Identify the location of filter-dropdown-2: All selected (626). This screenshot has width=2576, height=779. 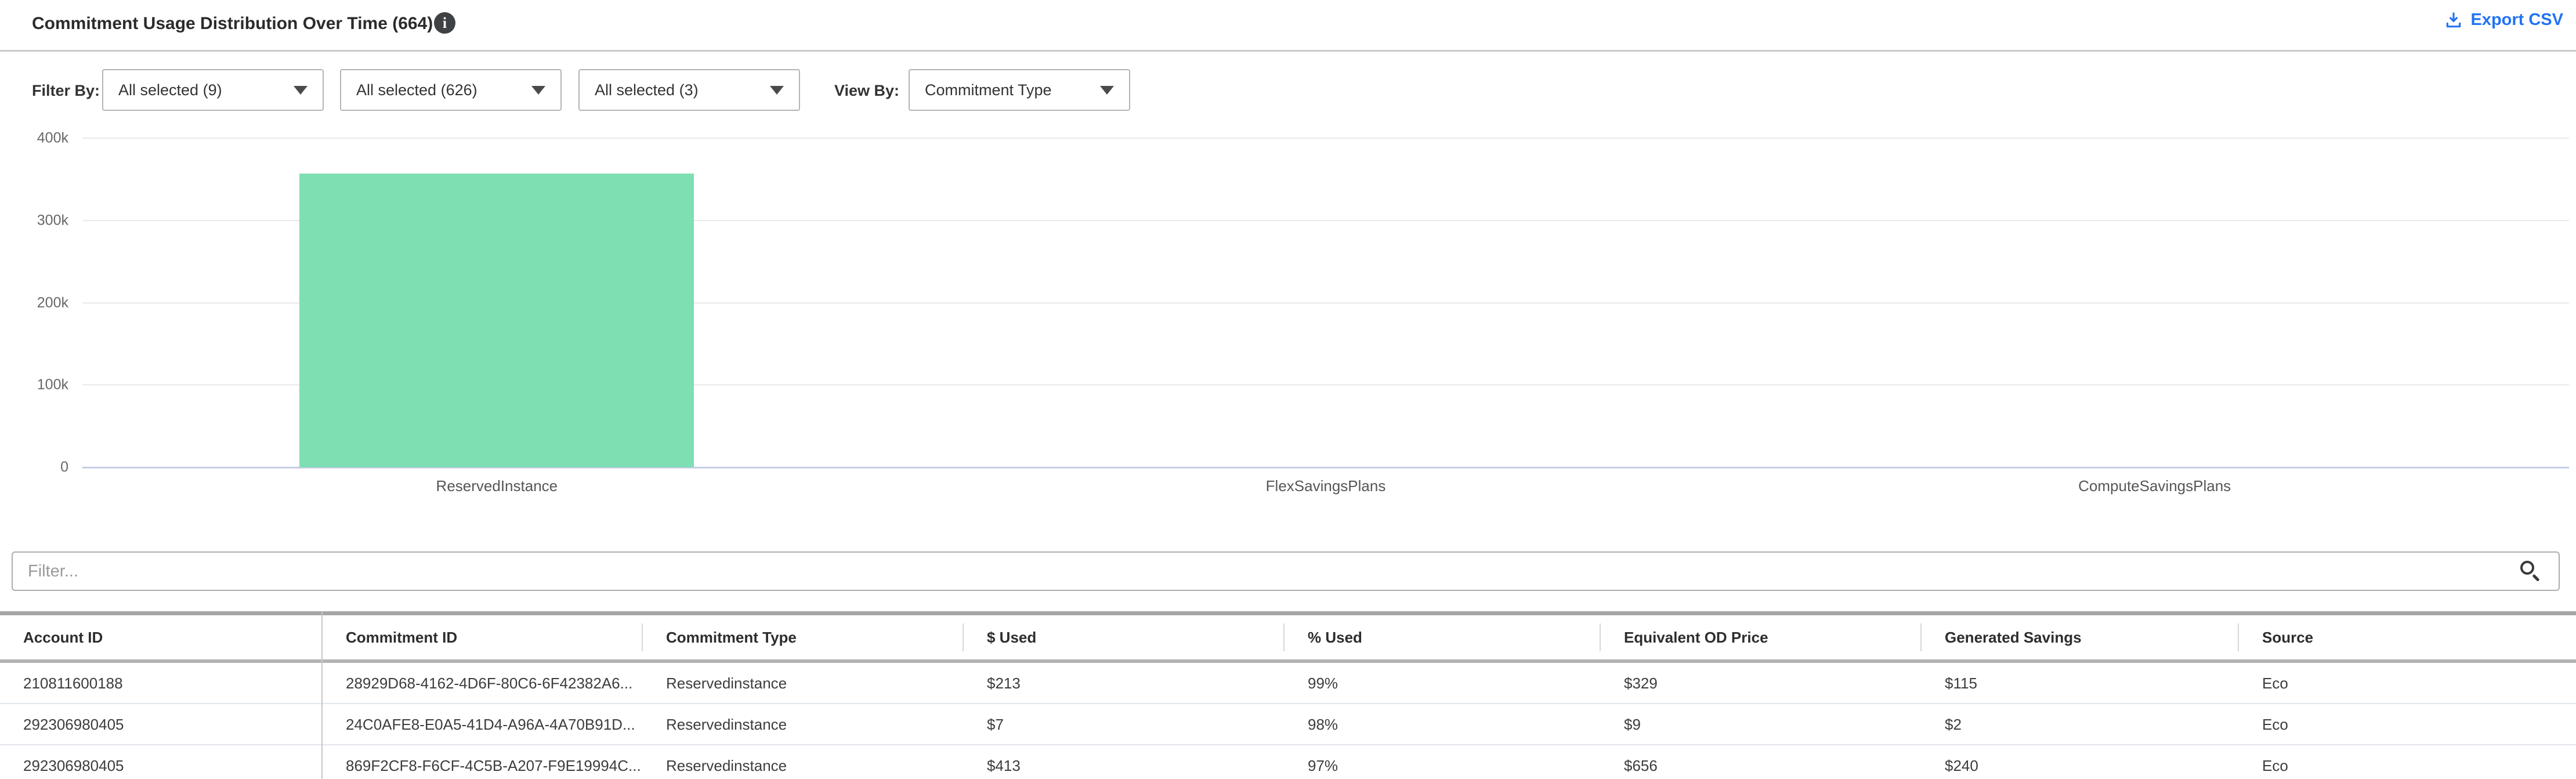
(451, 90).